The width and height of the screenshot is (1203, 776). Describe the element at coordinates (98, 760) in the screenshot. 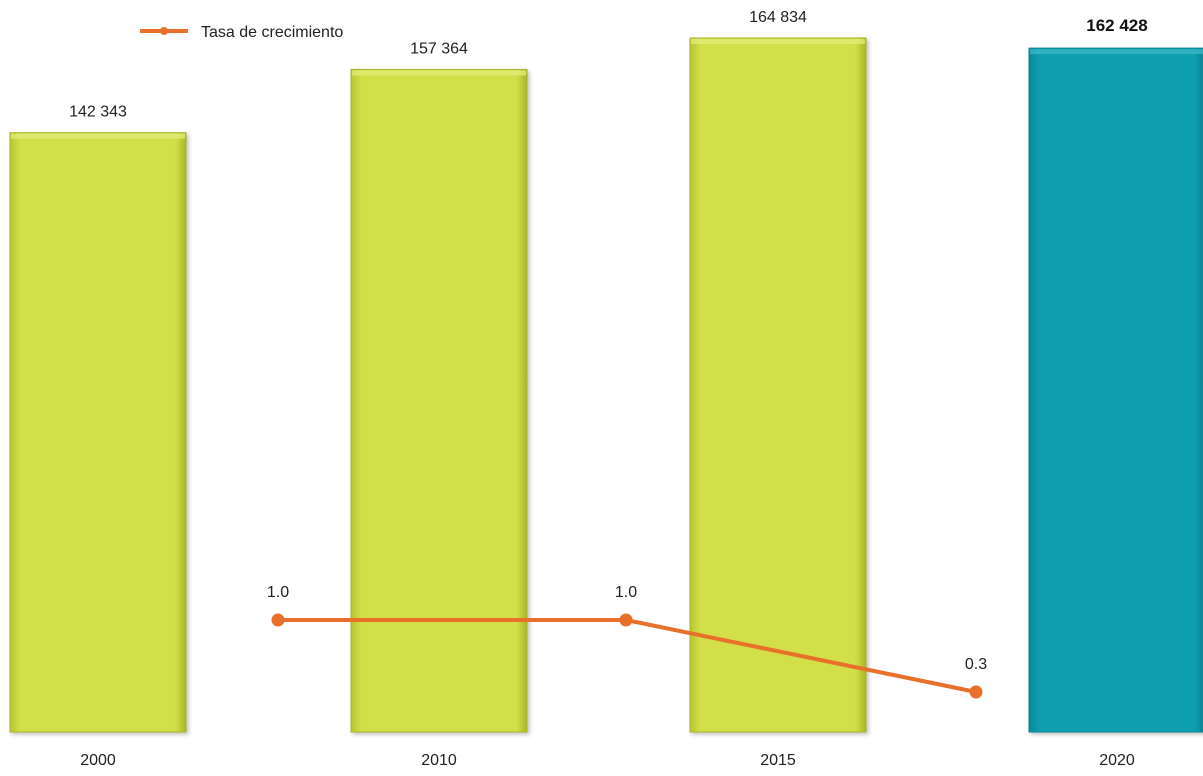

I see `x-tick-label-2000: 2000` at that location.